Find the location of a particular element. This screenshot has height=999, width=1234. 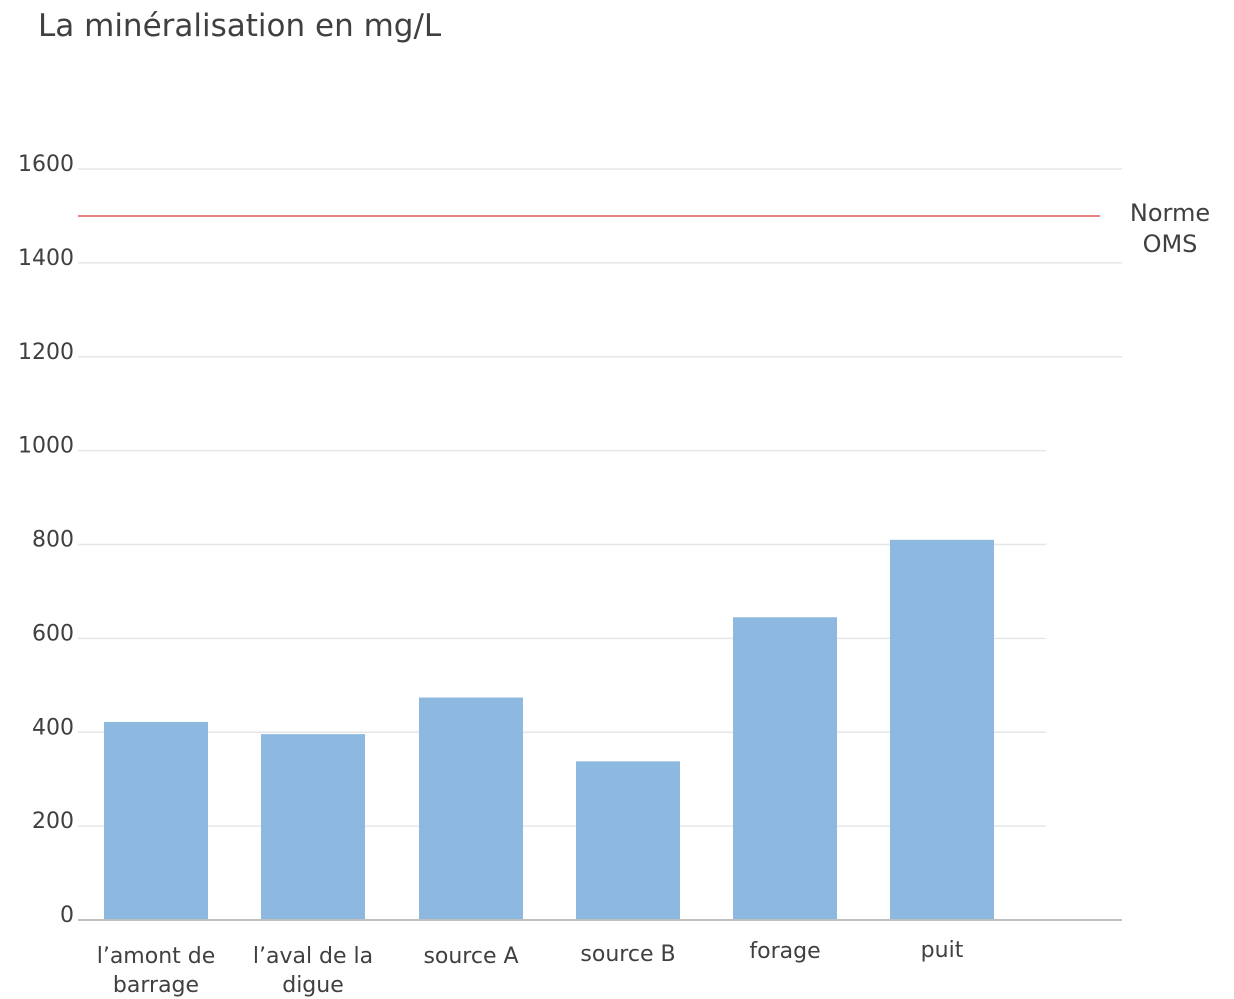

x-category-label: puit is located at coordinates (942, 950).